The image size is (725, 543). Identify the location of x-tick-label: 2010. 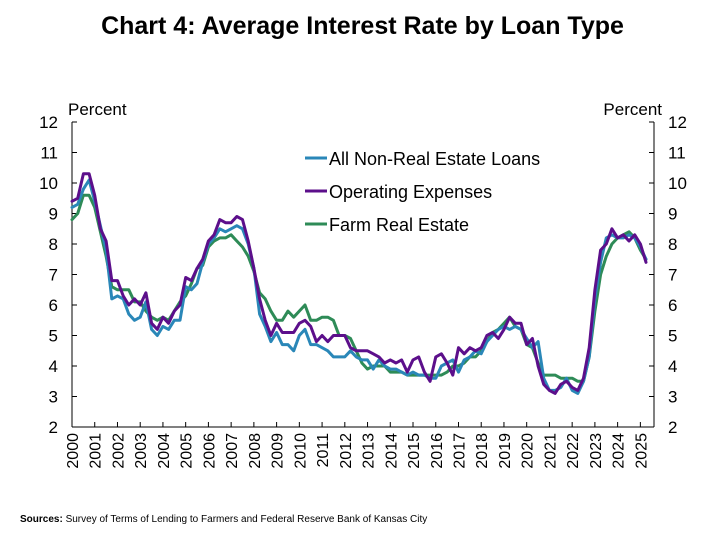
(300, 451).